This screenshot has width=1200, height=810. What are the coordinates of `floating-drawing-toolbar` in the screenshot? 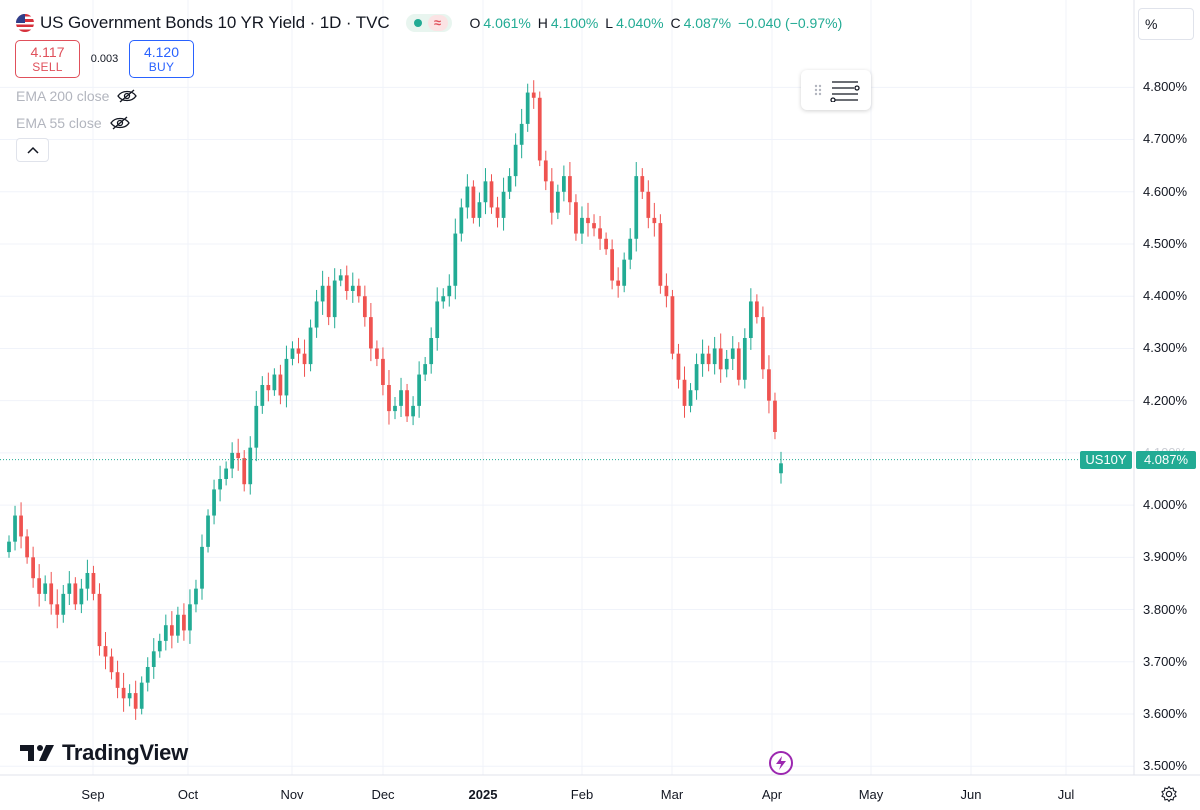 It's located at (836, 90).